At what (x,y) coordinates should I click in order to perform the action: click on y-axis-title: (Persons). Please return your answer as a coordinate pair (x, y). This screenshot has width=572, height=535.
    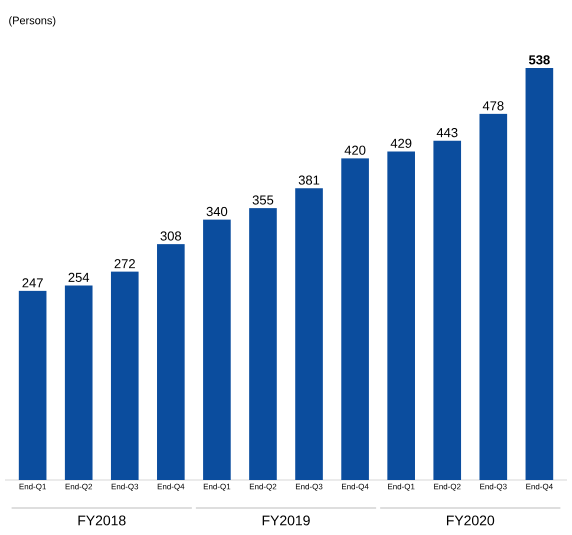
    Looking at the image, I should click on (32, 21).